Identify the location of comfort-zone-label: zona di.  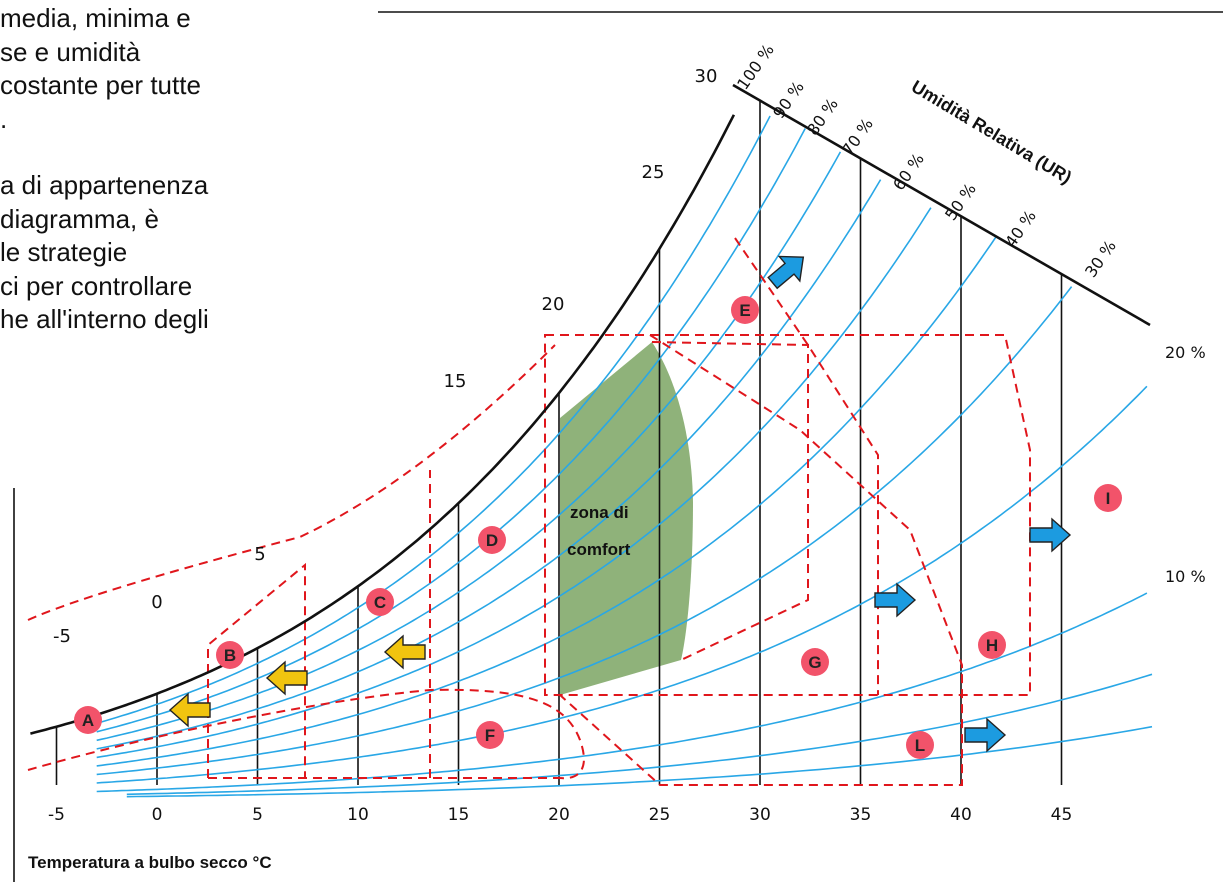
(599, 512).